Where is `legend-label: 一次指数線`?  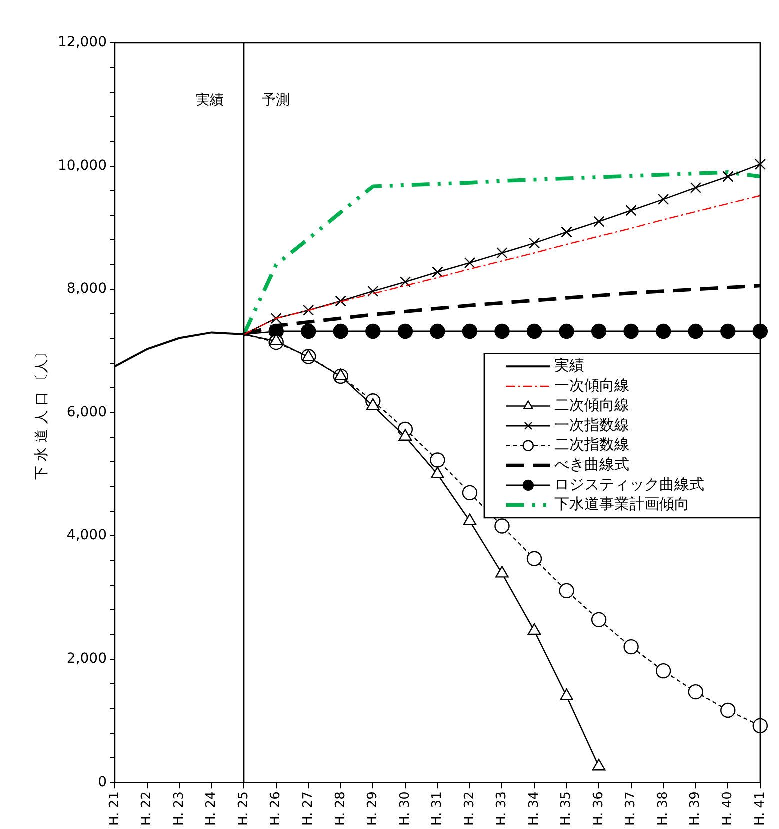 legend-label: 一次指数線 is located at coordinates (592, 425).